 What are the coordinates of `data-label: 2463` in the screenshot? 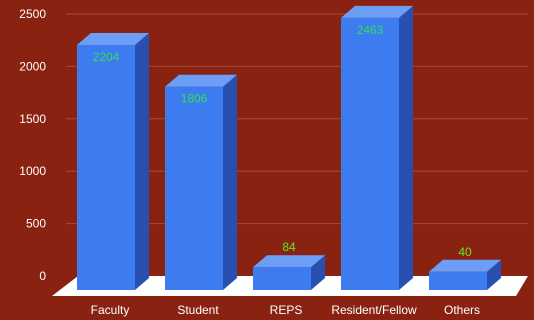 It's located at (370, 30).